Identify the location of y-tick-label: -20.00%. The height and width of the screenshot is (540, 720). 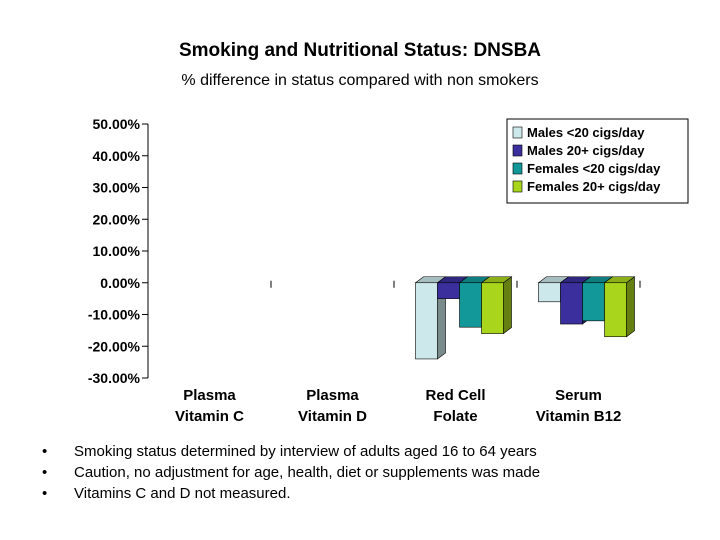
(114, 346).